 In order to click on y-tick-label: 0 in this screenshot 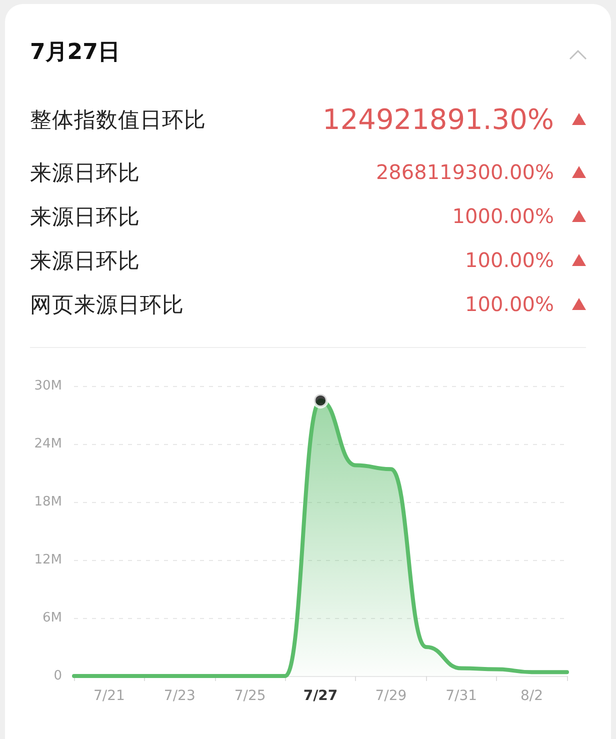, I will do `click(58, 676)`.